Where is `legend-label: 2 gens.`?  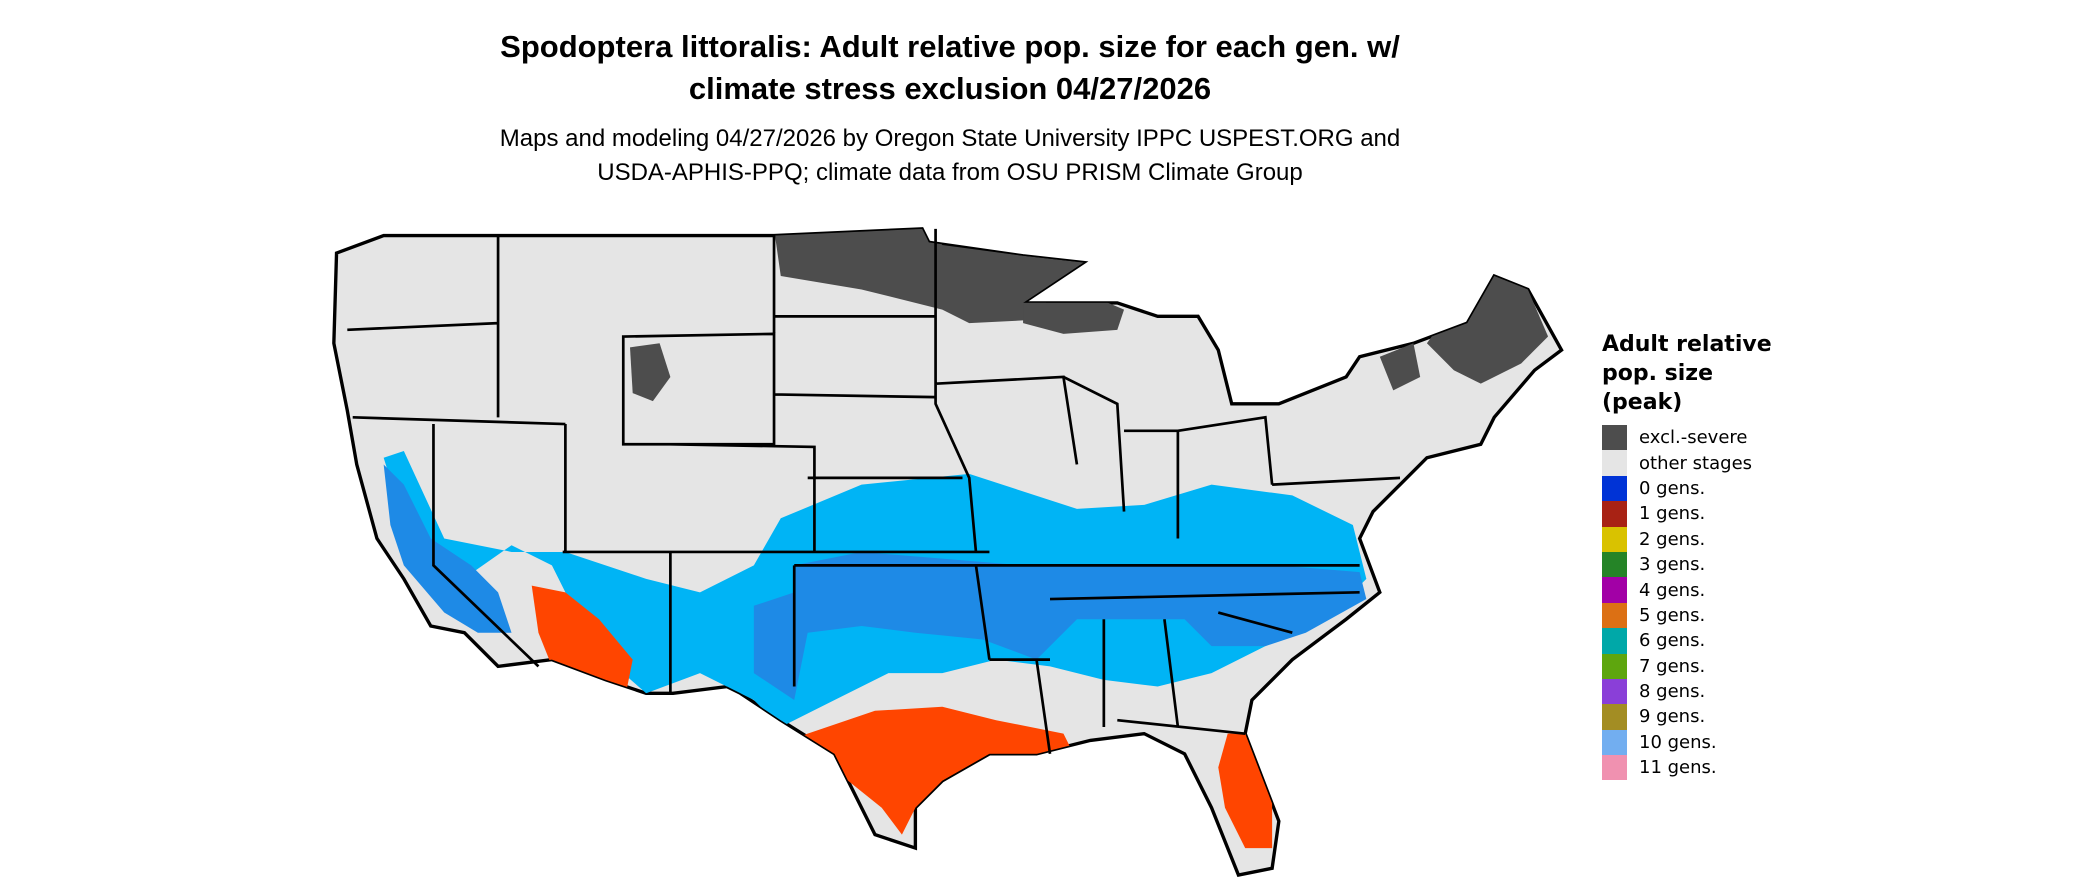
legend-label: 2 gens. is located at coordinates (1672, 539).